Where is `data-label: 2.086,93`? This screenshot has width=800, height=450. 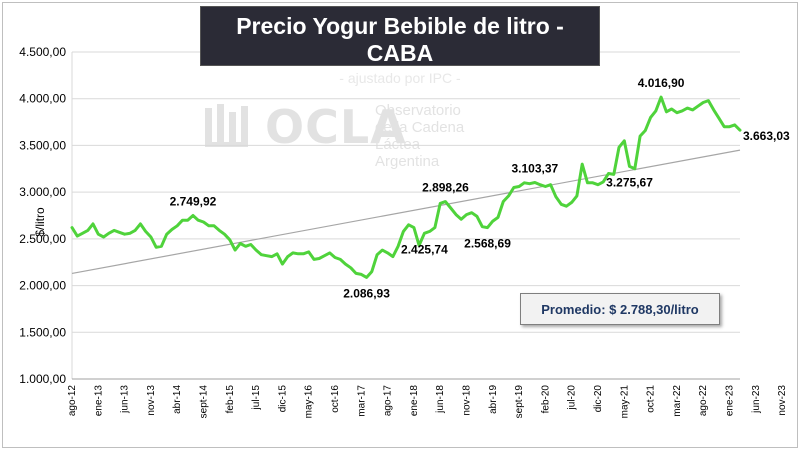 data-label: 2.086,93 is located at coordinates (366, 293).